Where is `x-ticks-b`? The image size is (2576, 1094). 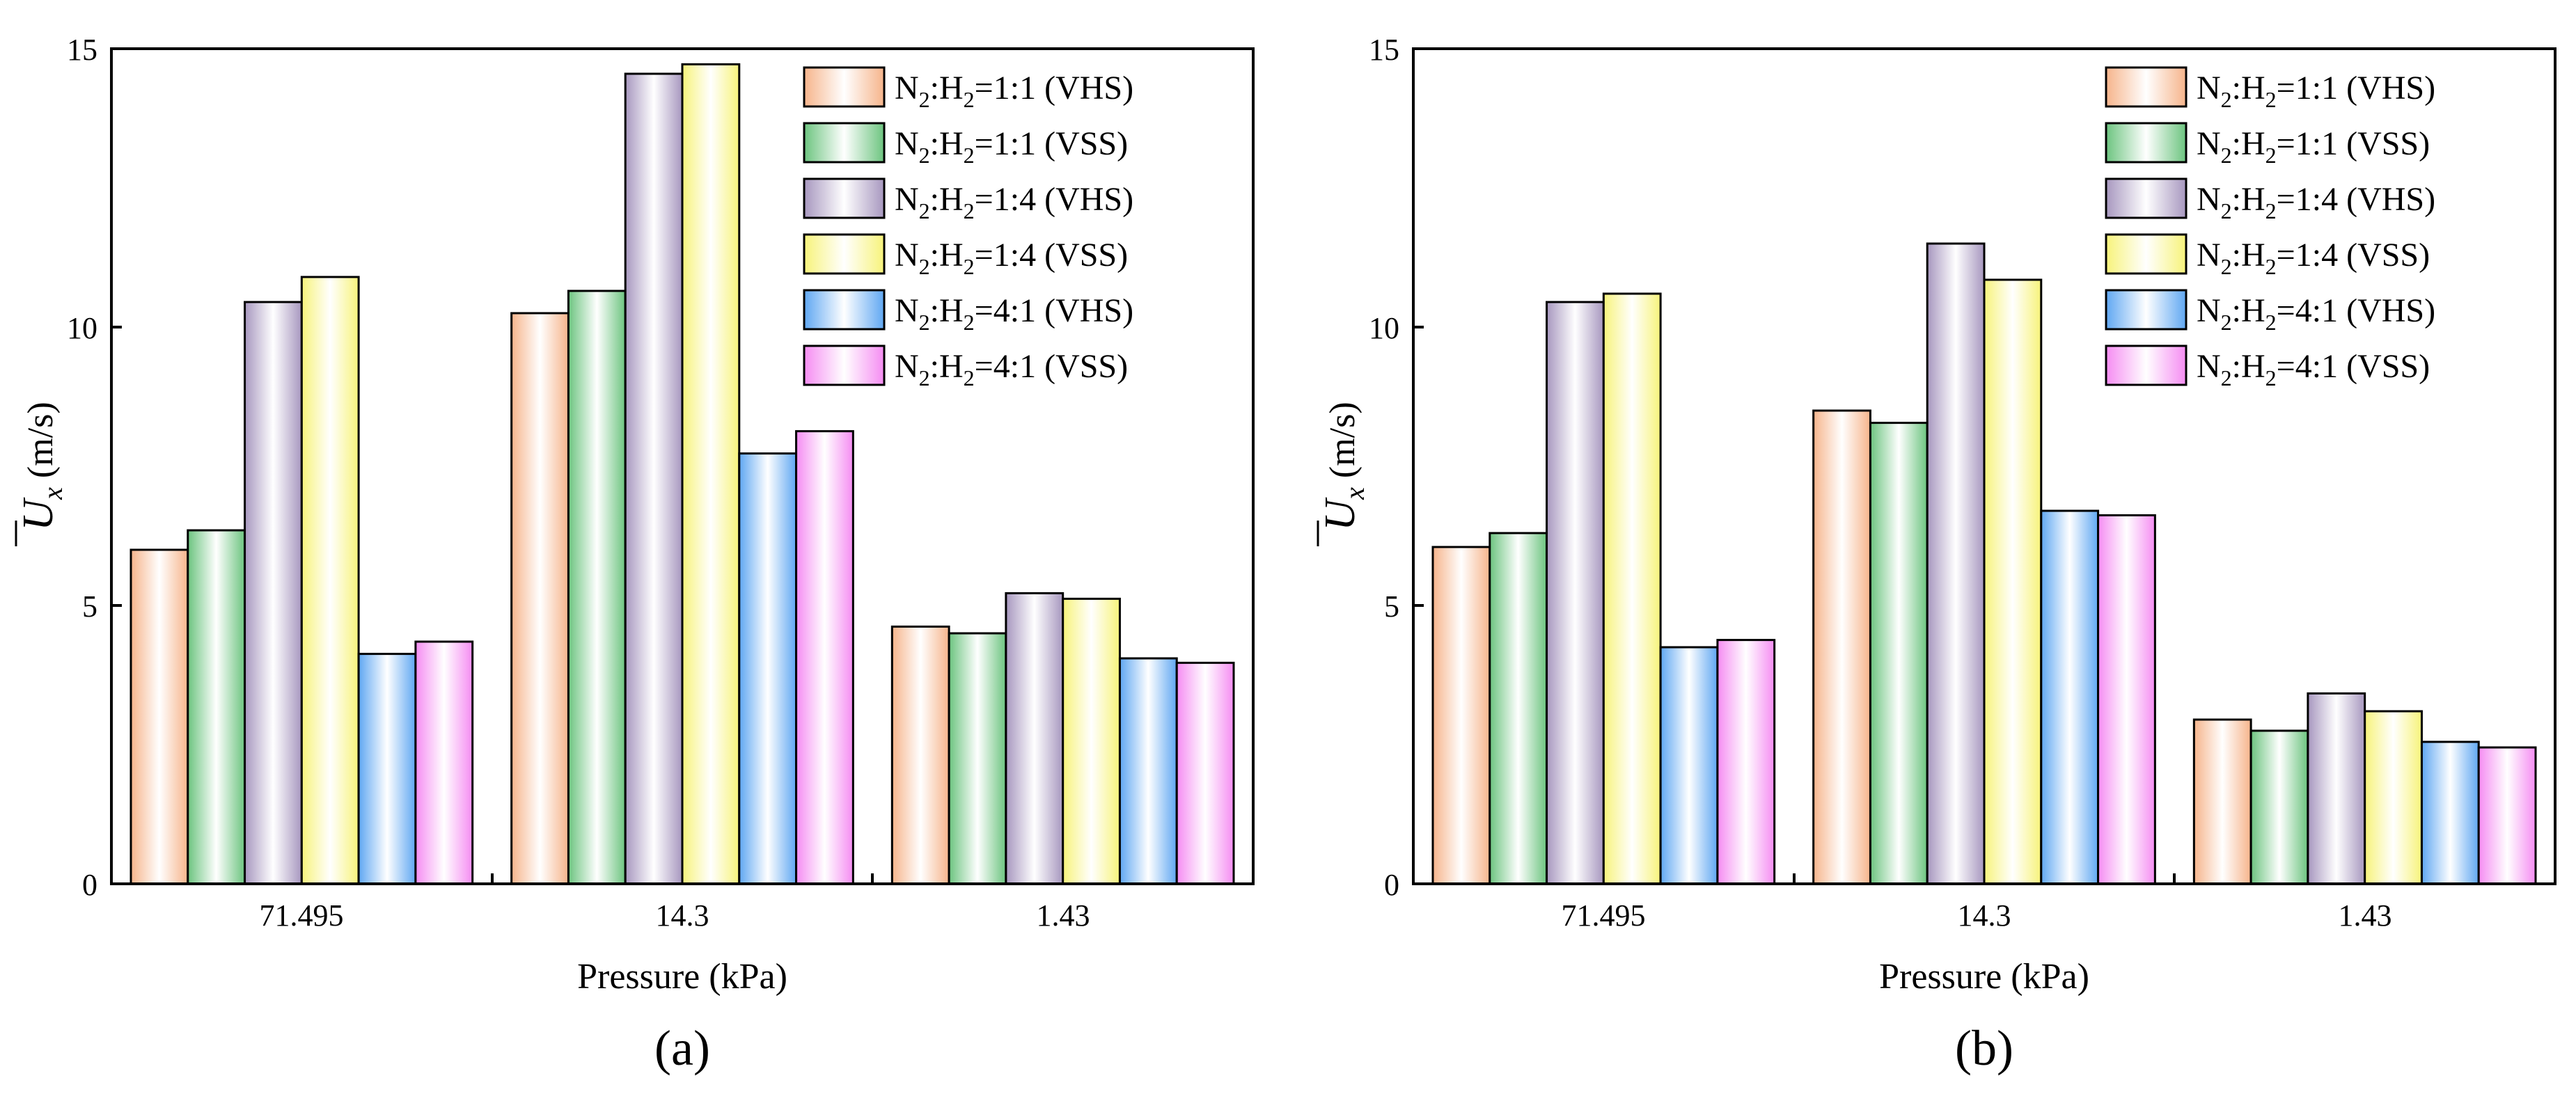 x-ticks-b is located at coordinates (1984, 878).